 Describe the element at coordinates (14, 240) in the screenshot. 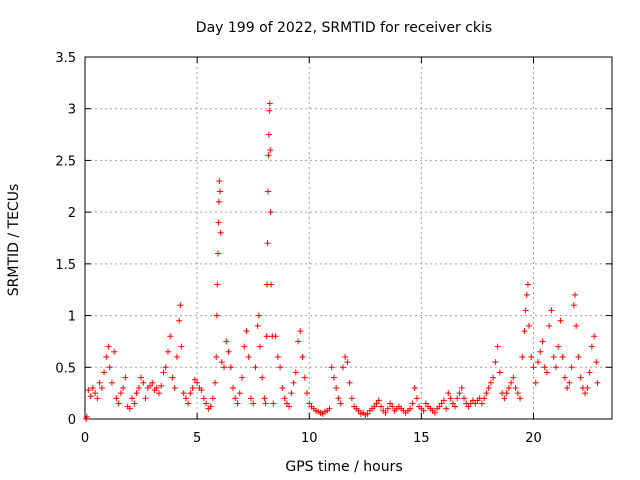

I see `y-axis-label: SRMTID / TECUs` at that location.